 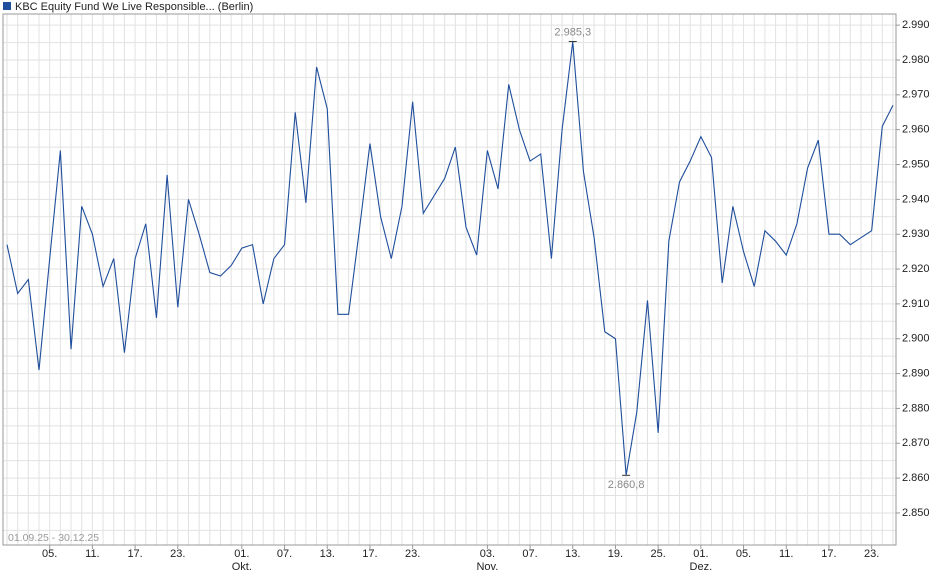 I want to click on x-group-label: Dez., so click(x=701, y=567).